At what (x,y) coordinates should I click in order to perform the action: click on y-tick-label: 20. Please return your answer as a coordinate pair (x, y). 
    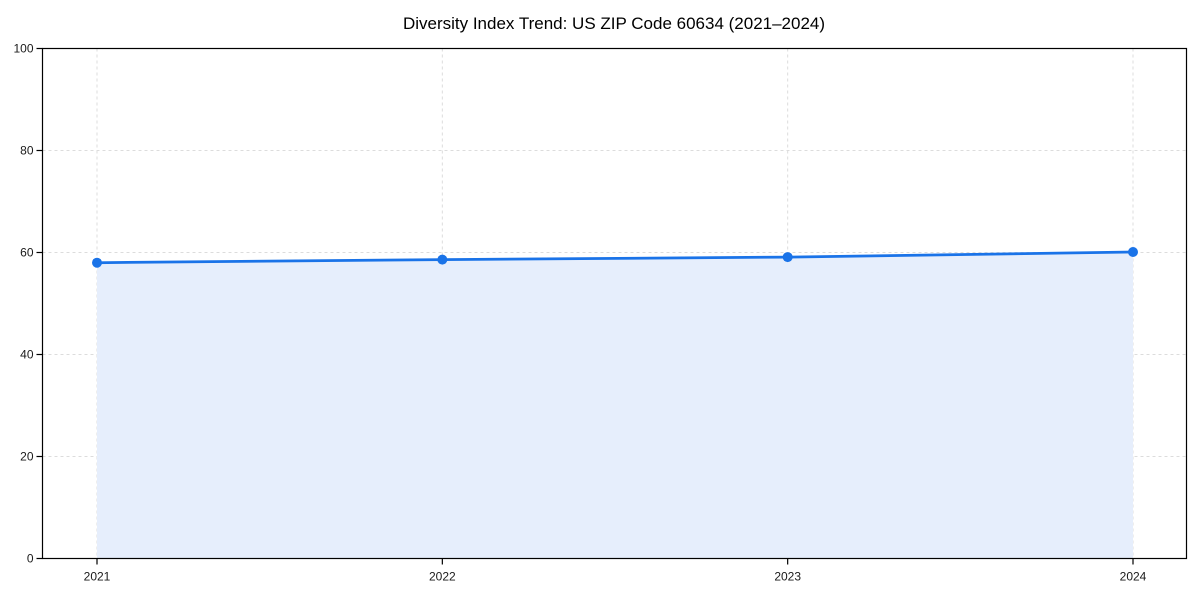
    Looking at the image, I should click on (27, 457).